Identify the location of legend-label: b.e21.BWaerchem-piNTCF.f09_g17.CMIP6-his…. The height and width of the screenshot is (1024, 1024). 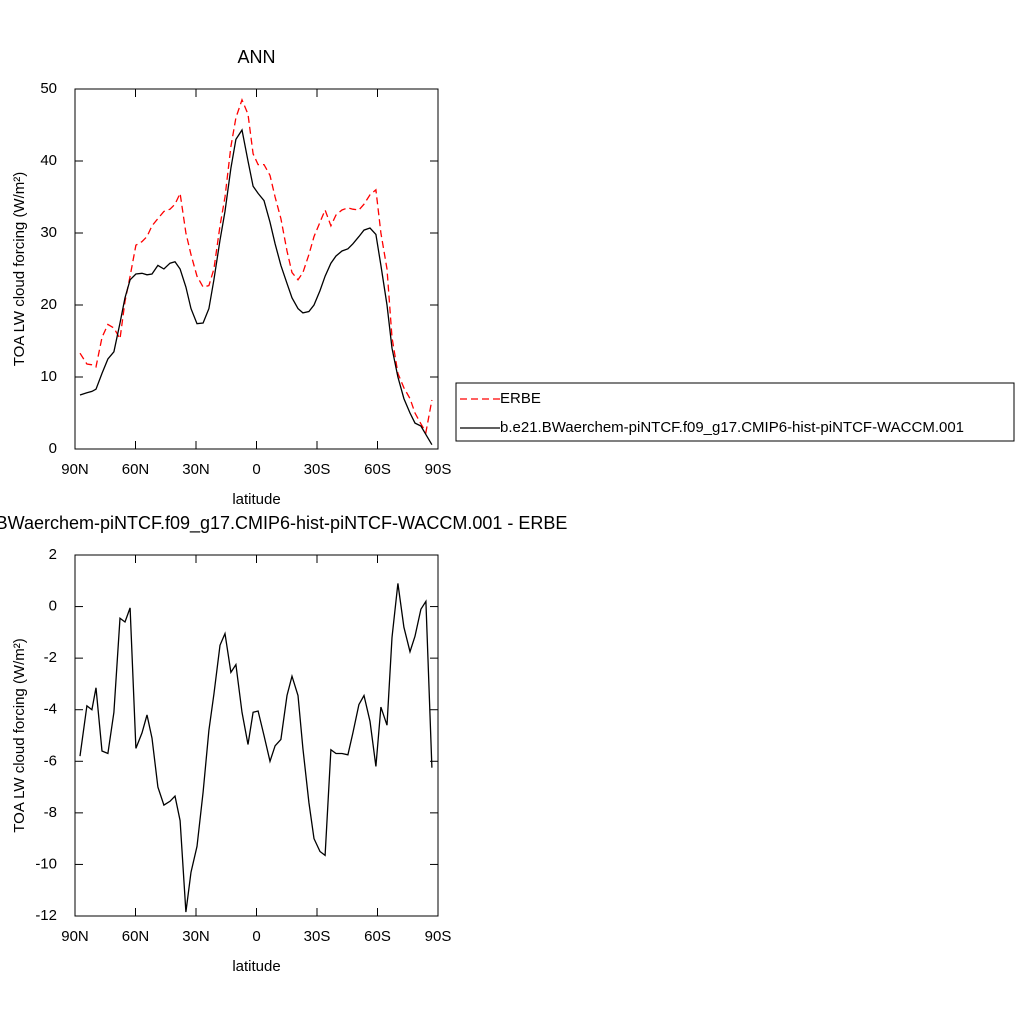
(732, 427).